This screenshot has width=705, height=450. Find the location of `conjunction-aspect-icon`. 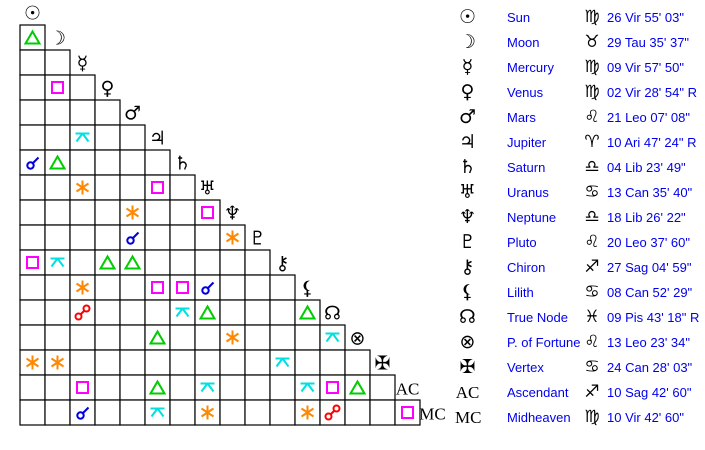

conjunction-aspect-icon is located at coordinates (33, 163).